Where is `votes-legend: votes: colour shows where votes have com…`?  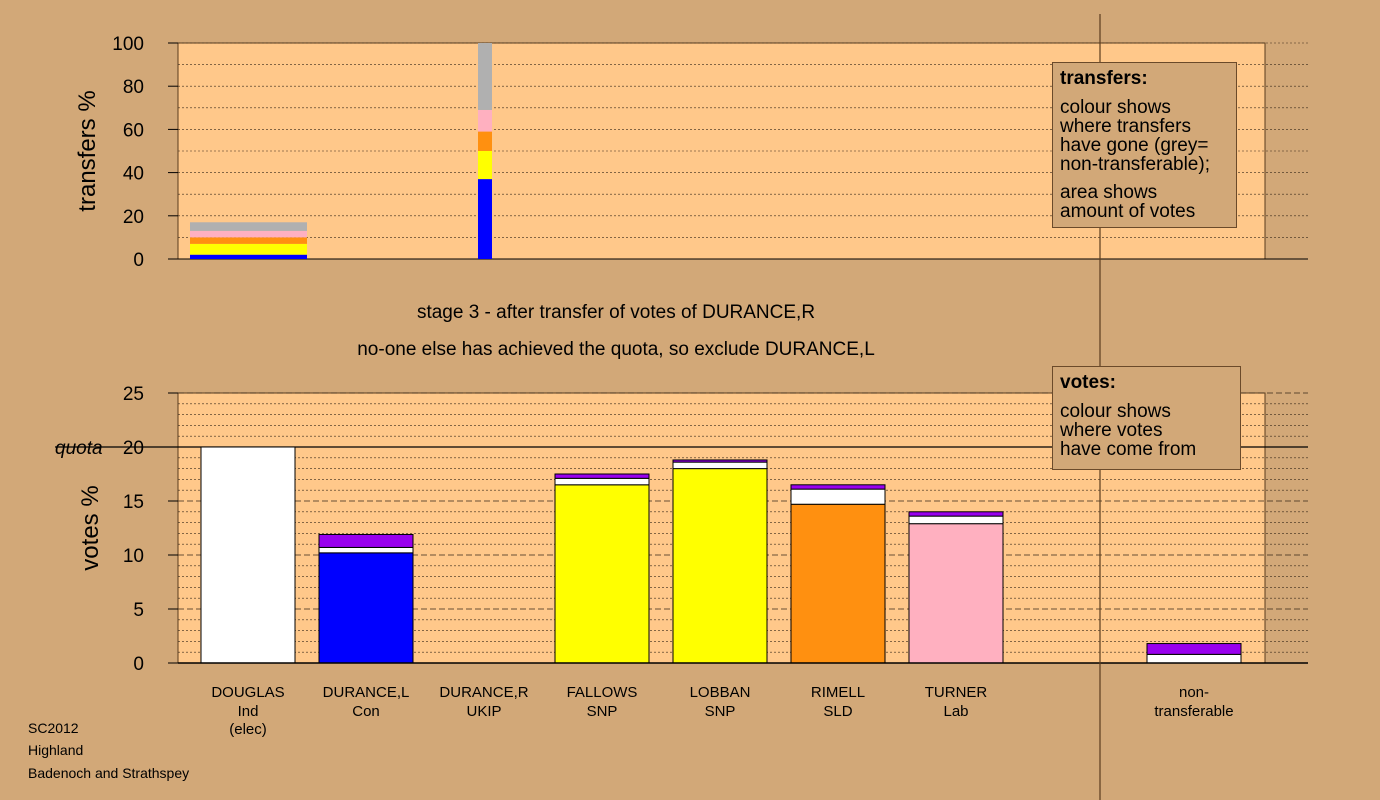 votes-legend: votes: colour shows where votes have com… is located at coordinates (1146, 418).